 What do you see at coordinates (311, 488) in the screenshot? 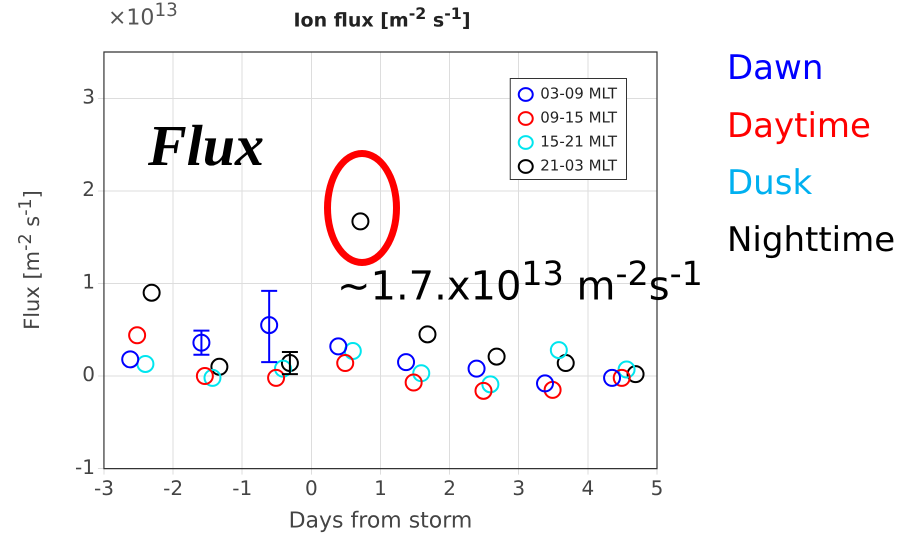
I see `x-tick-label: 0` at bounding box center [311, 488].